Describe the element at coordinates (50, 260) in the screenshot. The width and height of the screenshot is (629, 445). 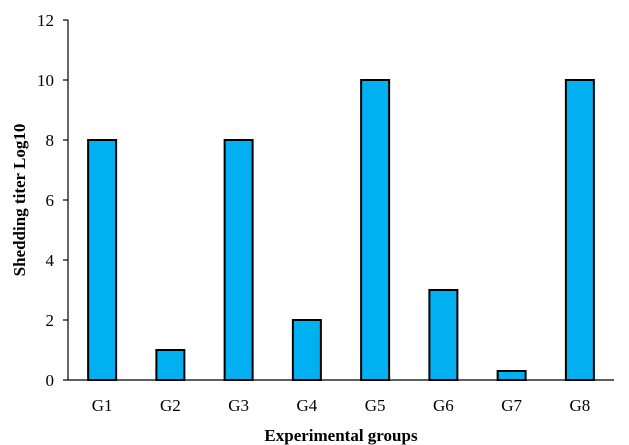
I see `y-tick-label: 4` at that location.